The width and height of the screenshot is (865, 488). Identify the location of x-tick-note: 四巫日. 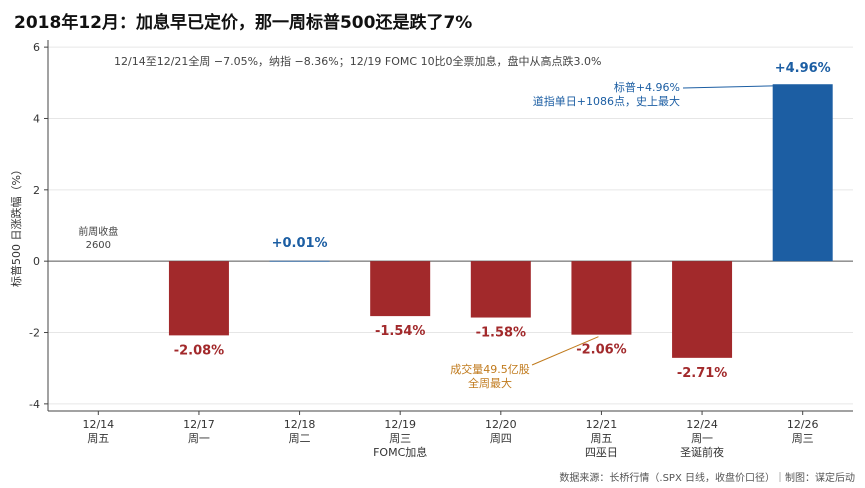
(601, 452).